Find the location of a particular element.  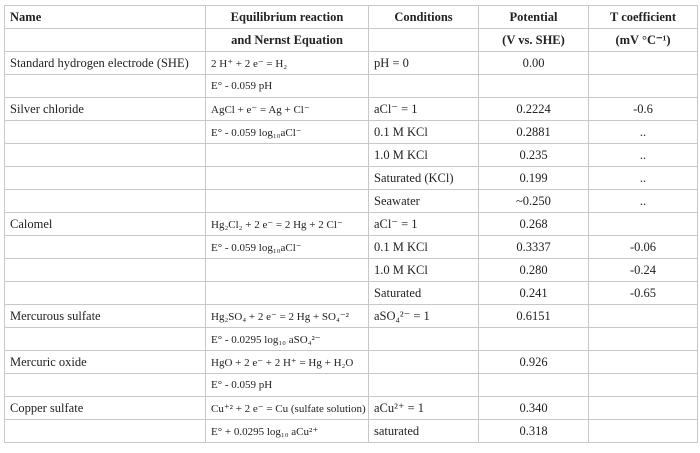

table-cell: saturated is located at coordinates (423, 431).